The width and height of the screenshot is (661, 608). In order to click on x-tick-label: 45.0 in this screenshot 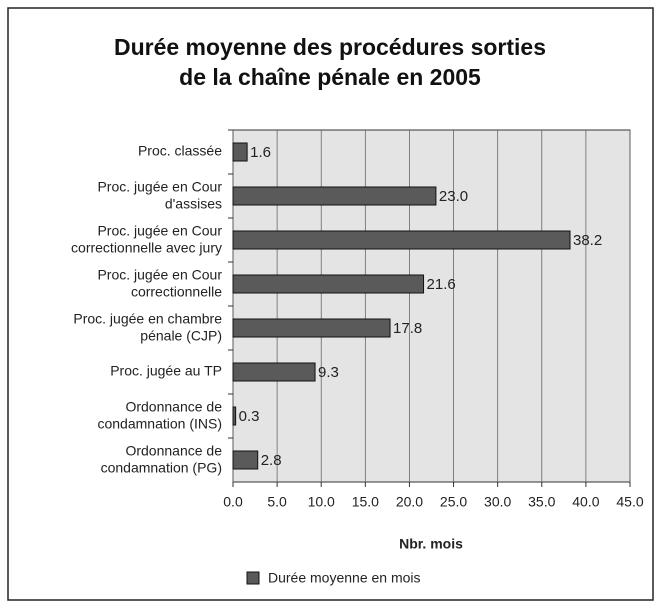, I will do `click(629, 502)`.